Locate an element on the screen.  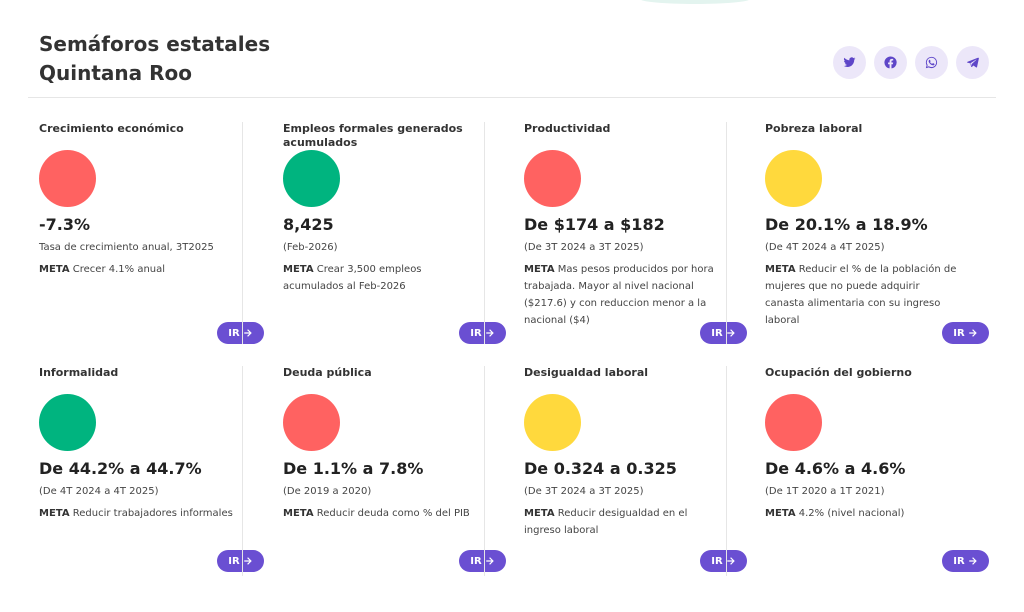
card-period: (De 1T 2020 a 1T 2021) is located at coordinates (825, 491).